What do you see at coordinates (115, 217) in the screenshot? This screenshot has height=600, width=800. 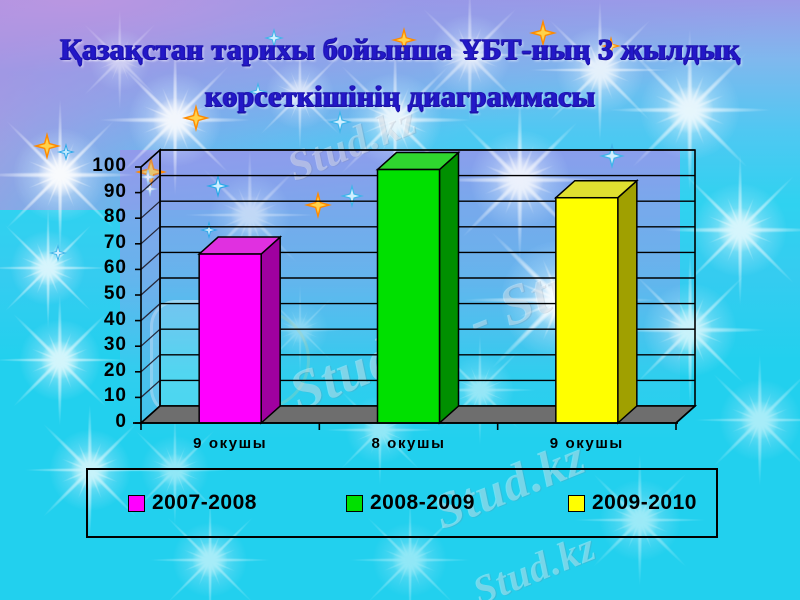 I see `y-tick-label-80: 80` at bounding box center [115, 217].